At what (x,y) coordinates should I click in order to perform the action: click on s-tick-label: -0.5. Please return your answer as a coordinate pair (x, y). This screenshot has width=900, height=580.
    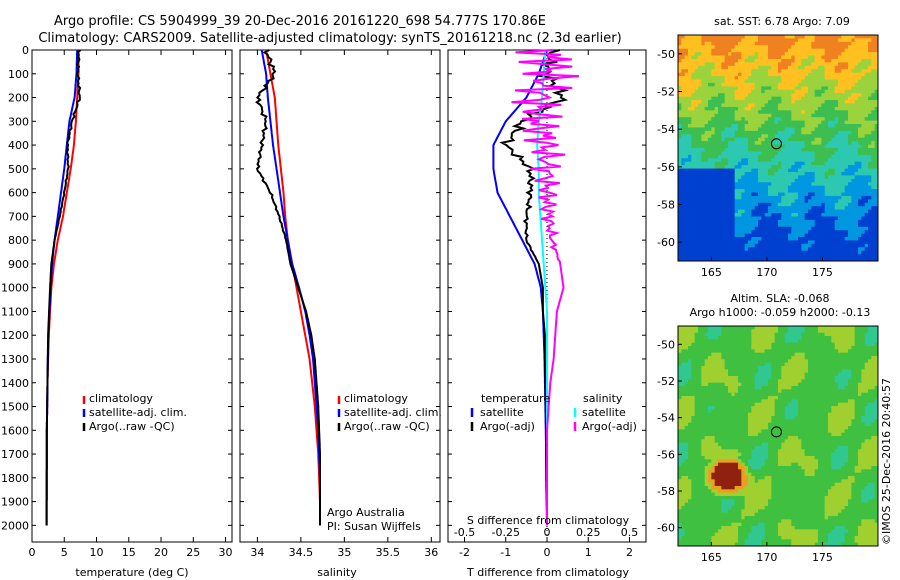
    Looking at the image, I should click on (464, 532).